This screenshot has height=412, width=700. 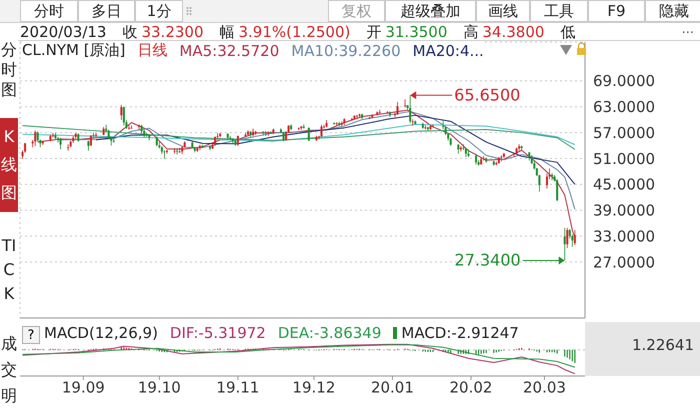 What do you see at coordinates (172, 32) in the screenshot?
I see `text: 33.2300` at bounding box center [172, 32].